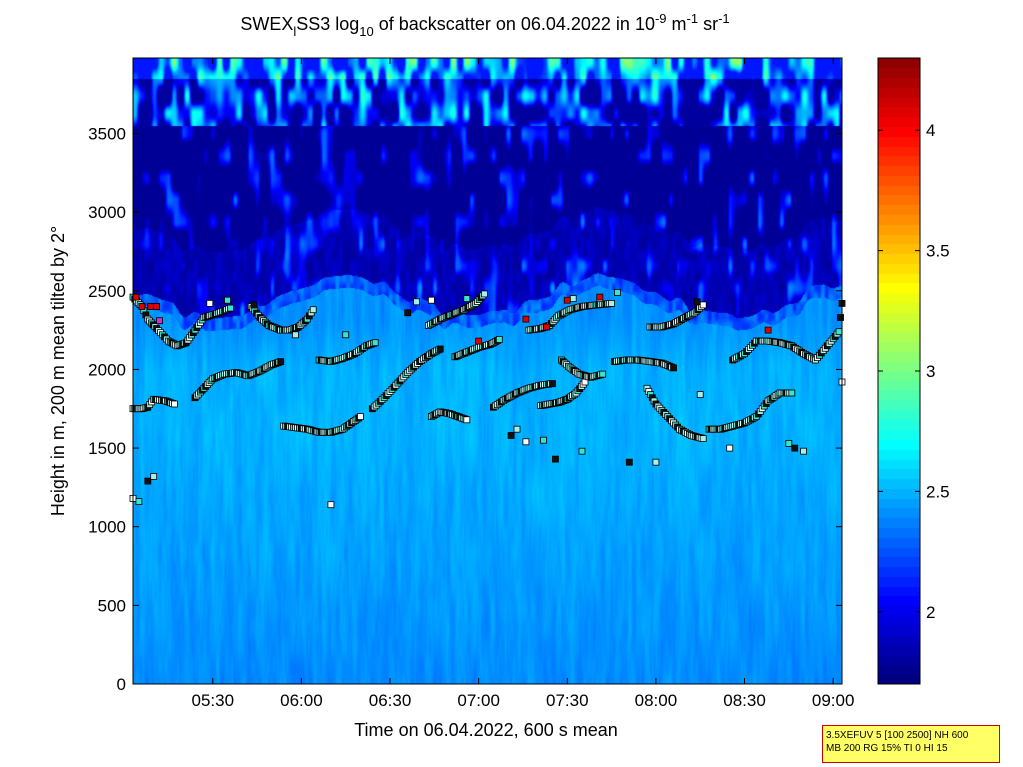 Image resolution: width=1023 pixels, height=767 pixels. What do you see at coordinates (486, 730) in the screenshot?
I see `x-axis-label: Time on 06.04.2022, 600 s mean` at bounding box center [486, 730].